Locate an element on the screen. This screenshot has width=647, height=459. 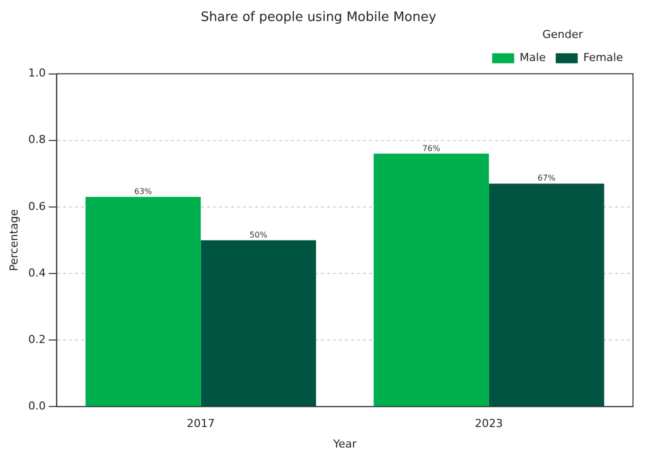
data-label: 50% is located at coordinates (259, 235).